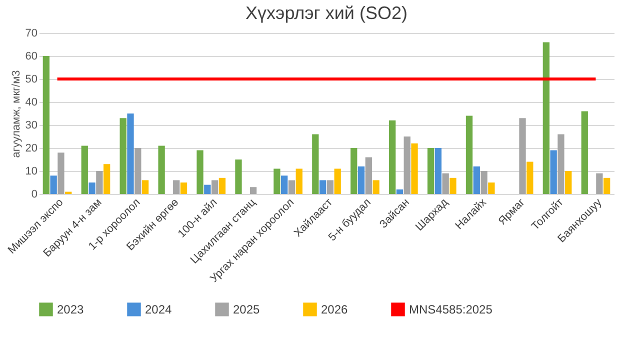  What do you see at coordinates (31, 80) in the screenshot?
I see `y-tick-label: 50` at bounding box center [31, 80].